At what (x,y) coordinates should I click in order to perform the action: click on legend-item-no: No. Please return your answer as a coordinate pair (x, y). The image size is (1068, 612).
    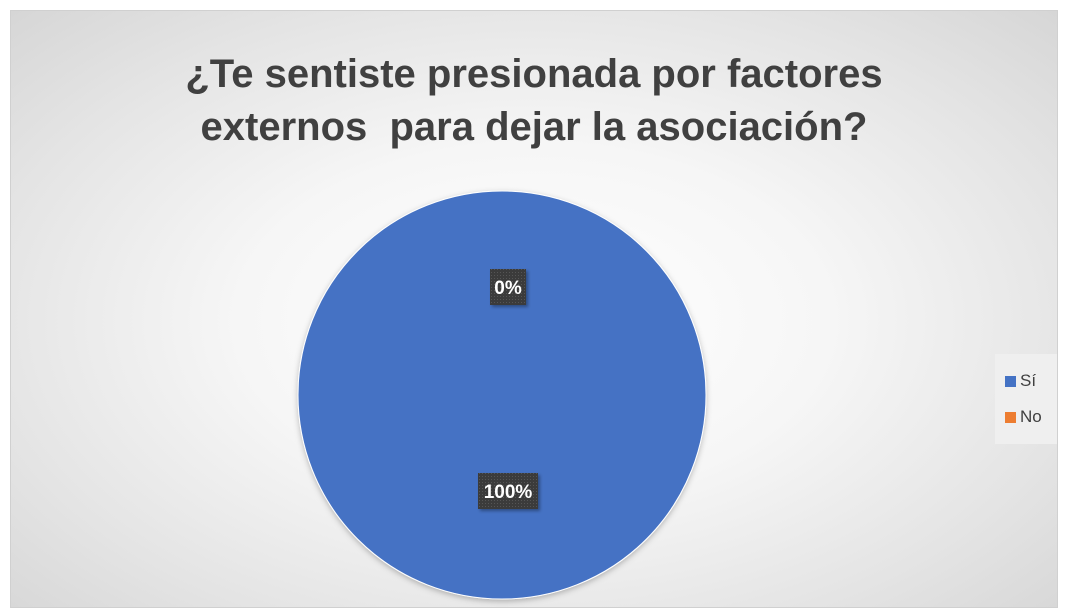
    Looking at the image, I should click on (1023, 417).